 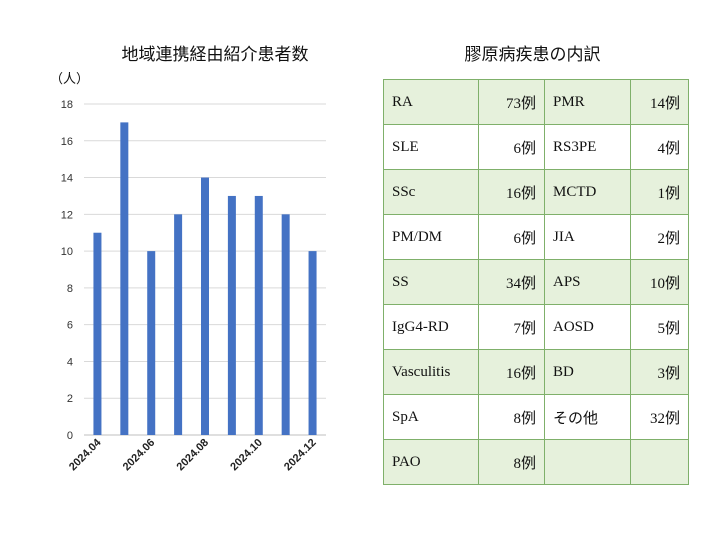 I want to click on case-count-cell: 5例, so click(x=659, y=327).